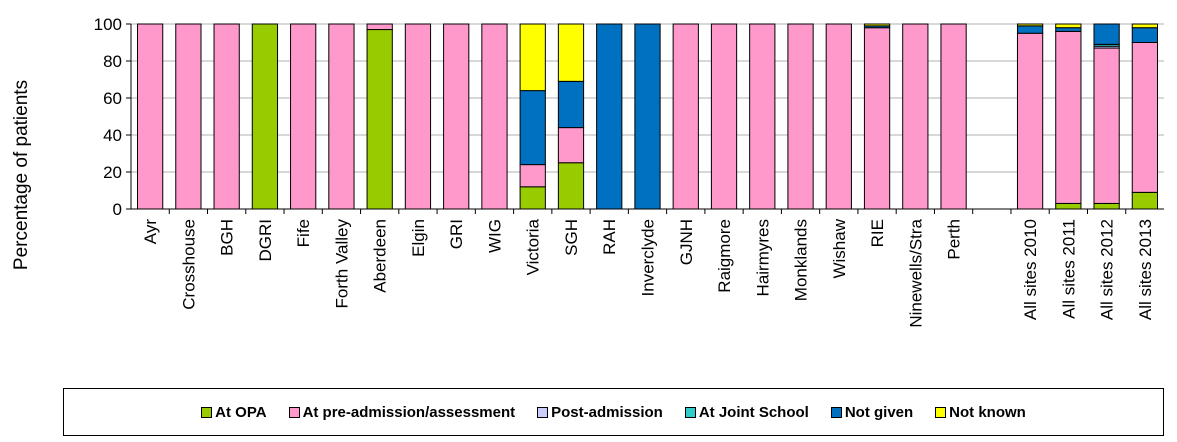 The width and height of the screenshot is (1177, 442). Describe the element at coordinates (1068, 269) in the screenshot. I see `x-tick-label: All sites 2011` at that location.